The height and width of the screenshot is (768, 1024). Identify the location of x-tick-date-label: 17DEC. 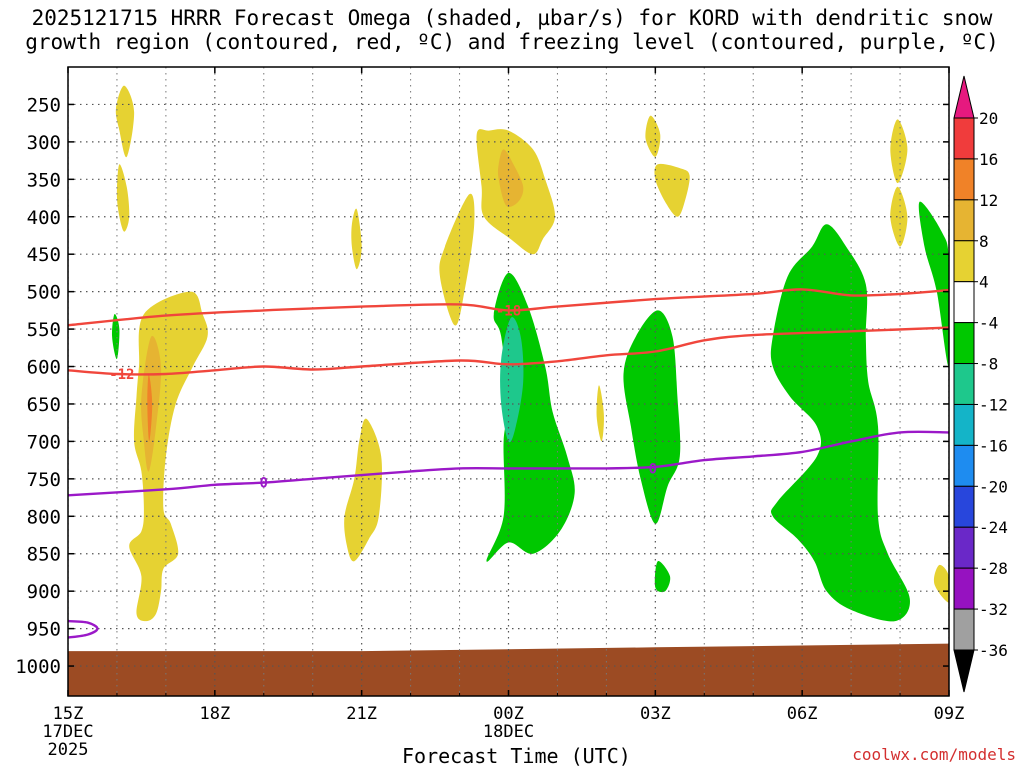
(67, 732).